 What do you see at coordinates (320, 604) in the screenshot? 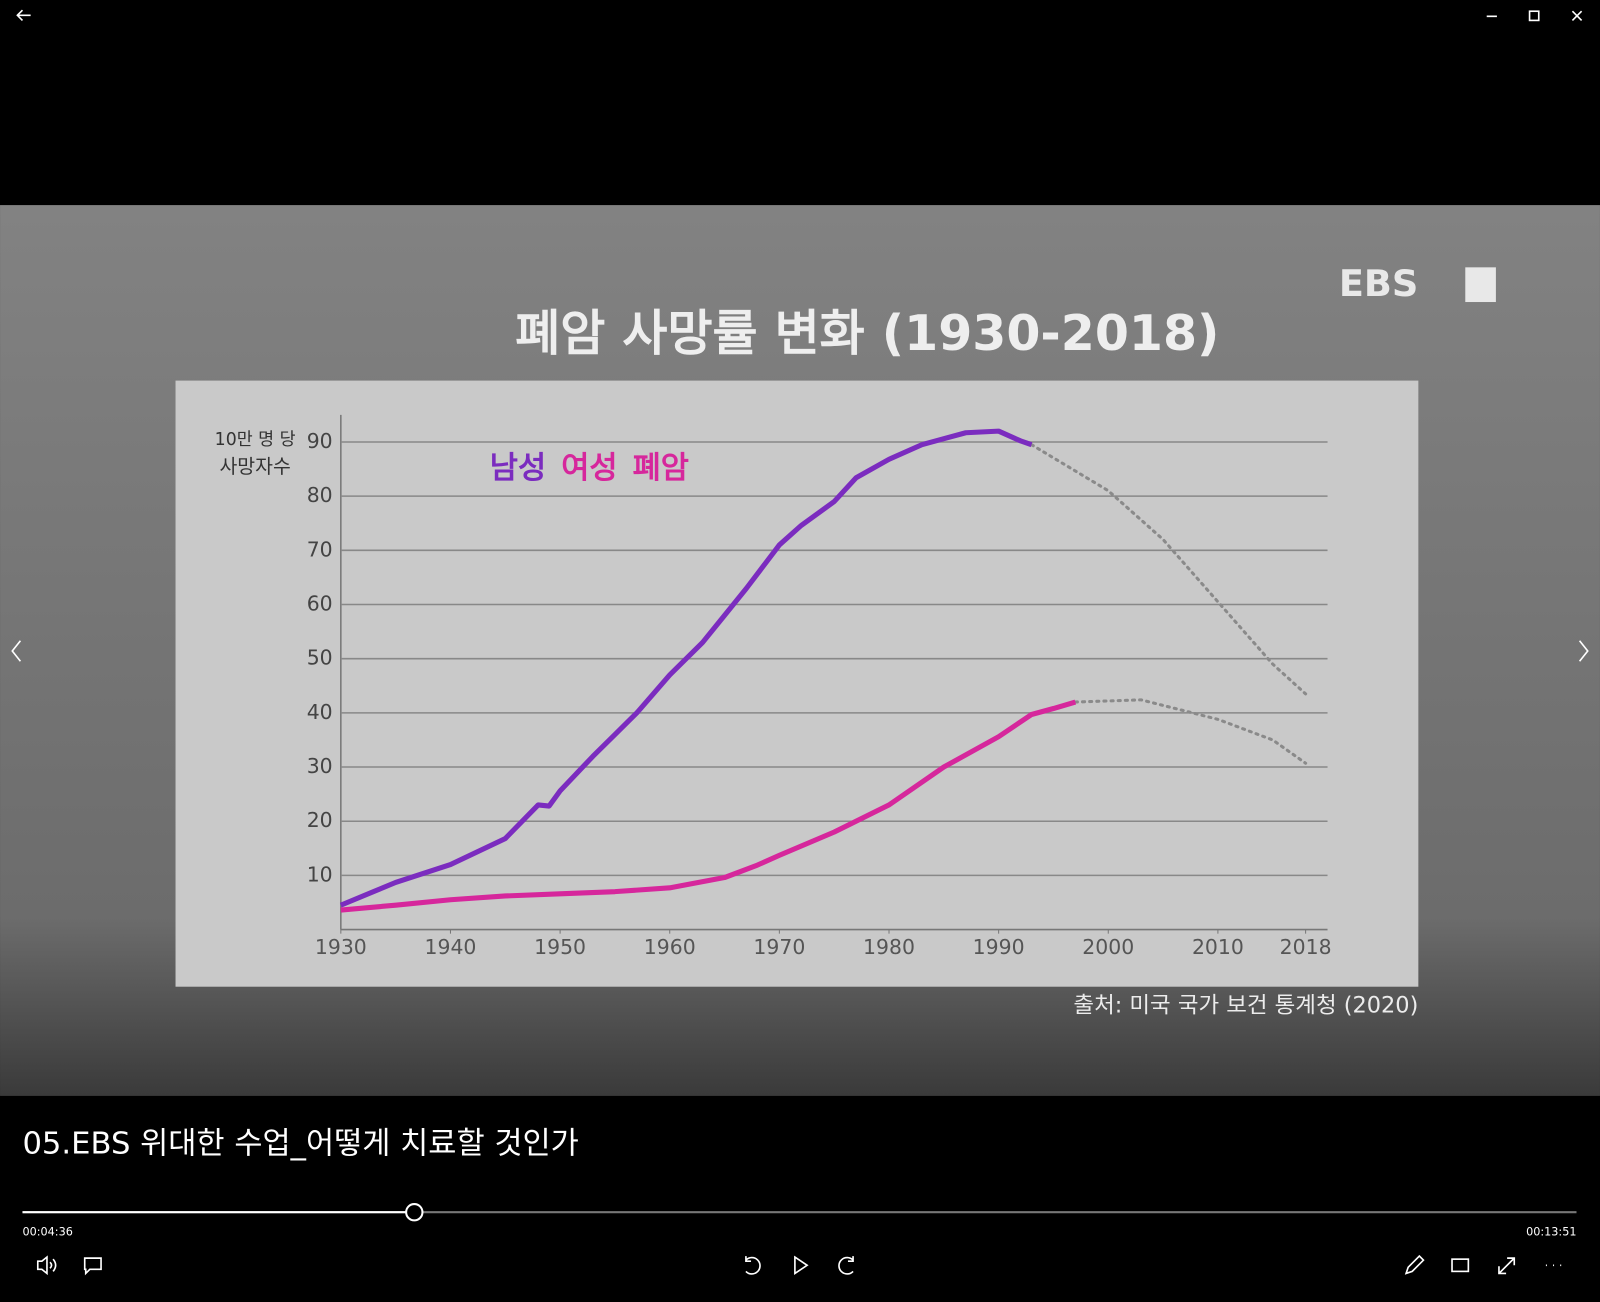
I see `y-tick-label: 60` at bounding box center [320, 604].